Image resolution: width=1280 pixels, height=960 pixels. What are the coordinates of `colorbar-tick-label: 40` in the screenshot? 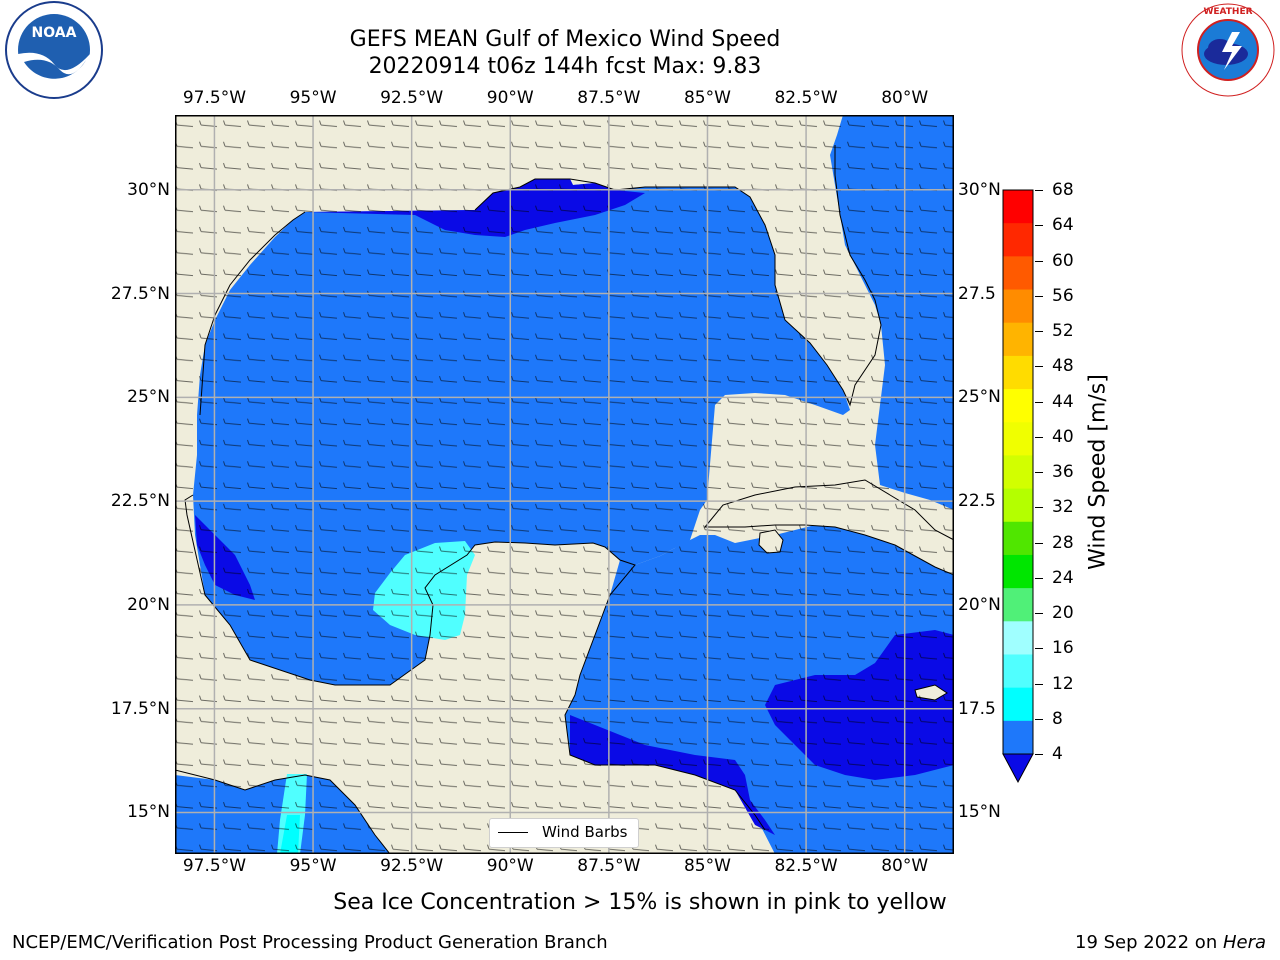 It's located at (1063, 436).